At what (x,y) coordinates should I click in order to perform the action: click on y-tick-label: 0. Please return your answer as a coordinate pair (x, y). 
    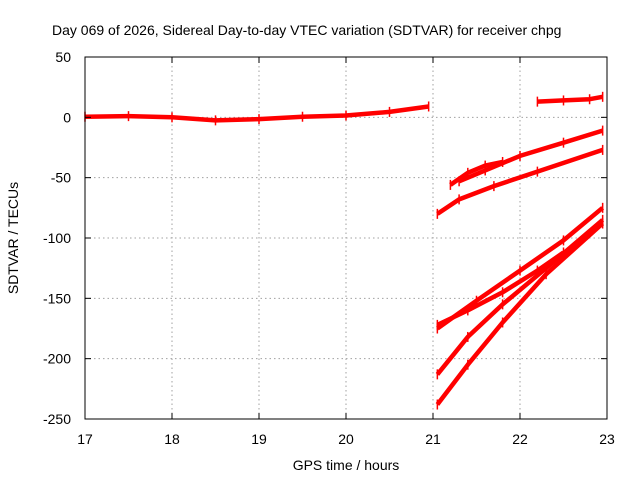
    Looking at the image, I should click on (67, 117).